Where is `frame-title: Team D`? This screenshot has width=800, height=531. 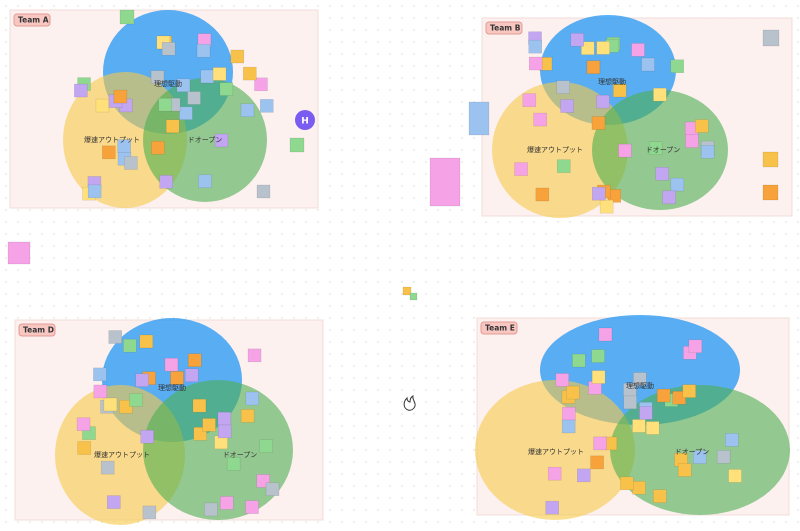
frame-title: Team D is located at coordinates (38, 330).